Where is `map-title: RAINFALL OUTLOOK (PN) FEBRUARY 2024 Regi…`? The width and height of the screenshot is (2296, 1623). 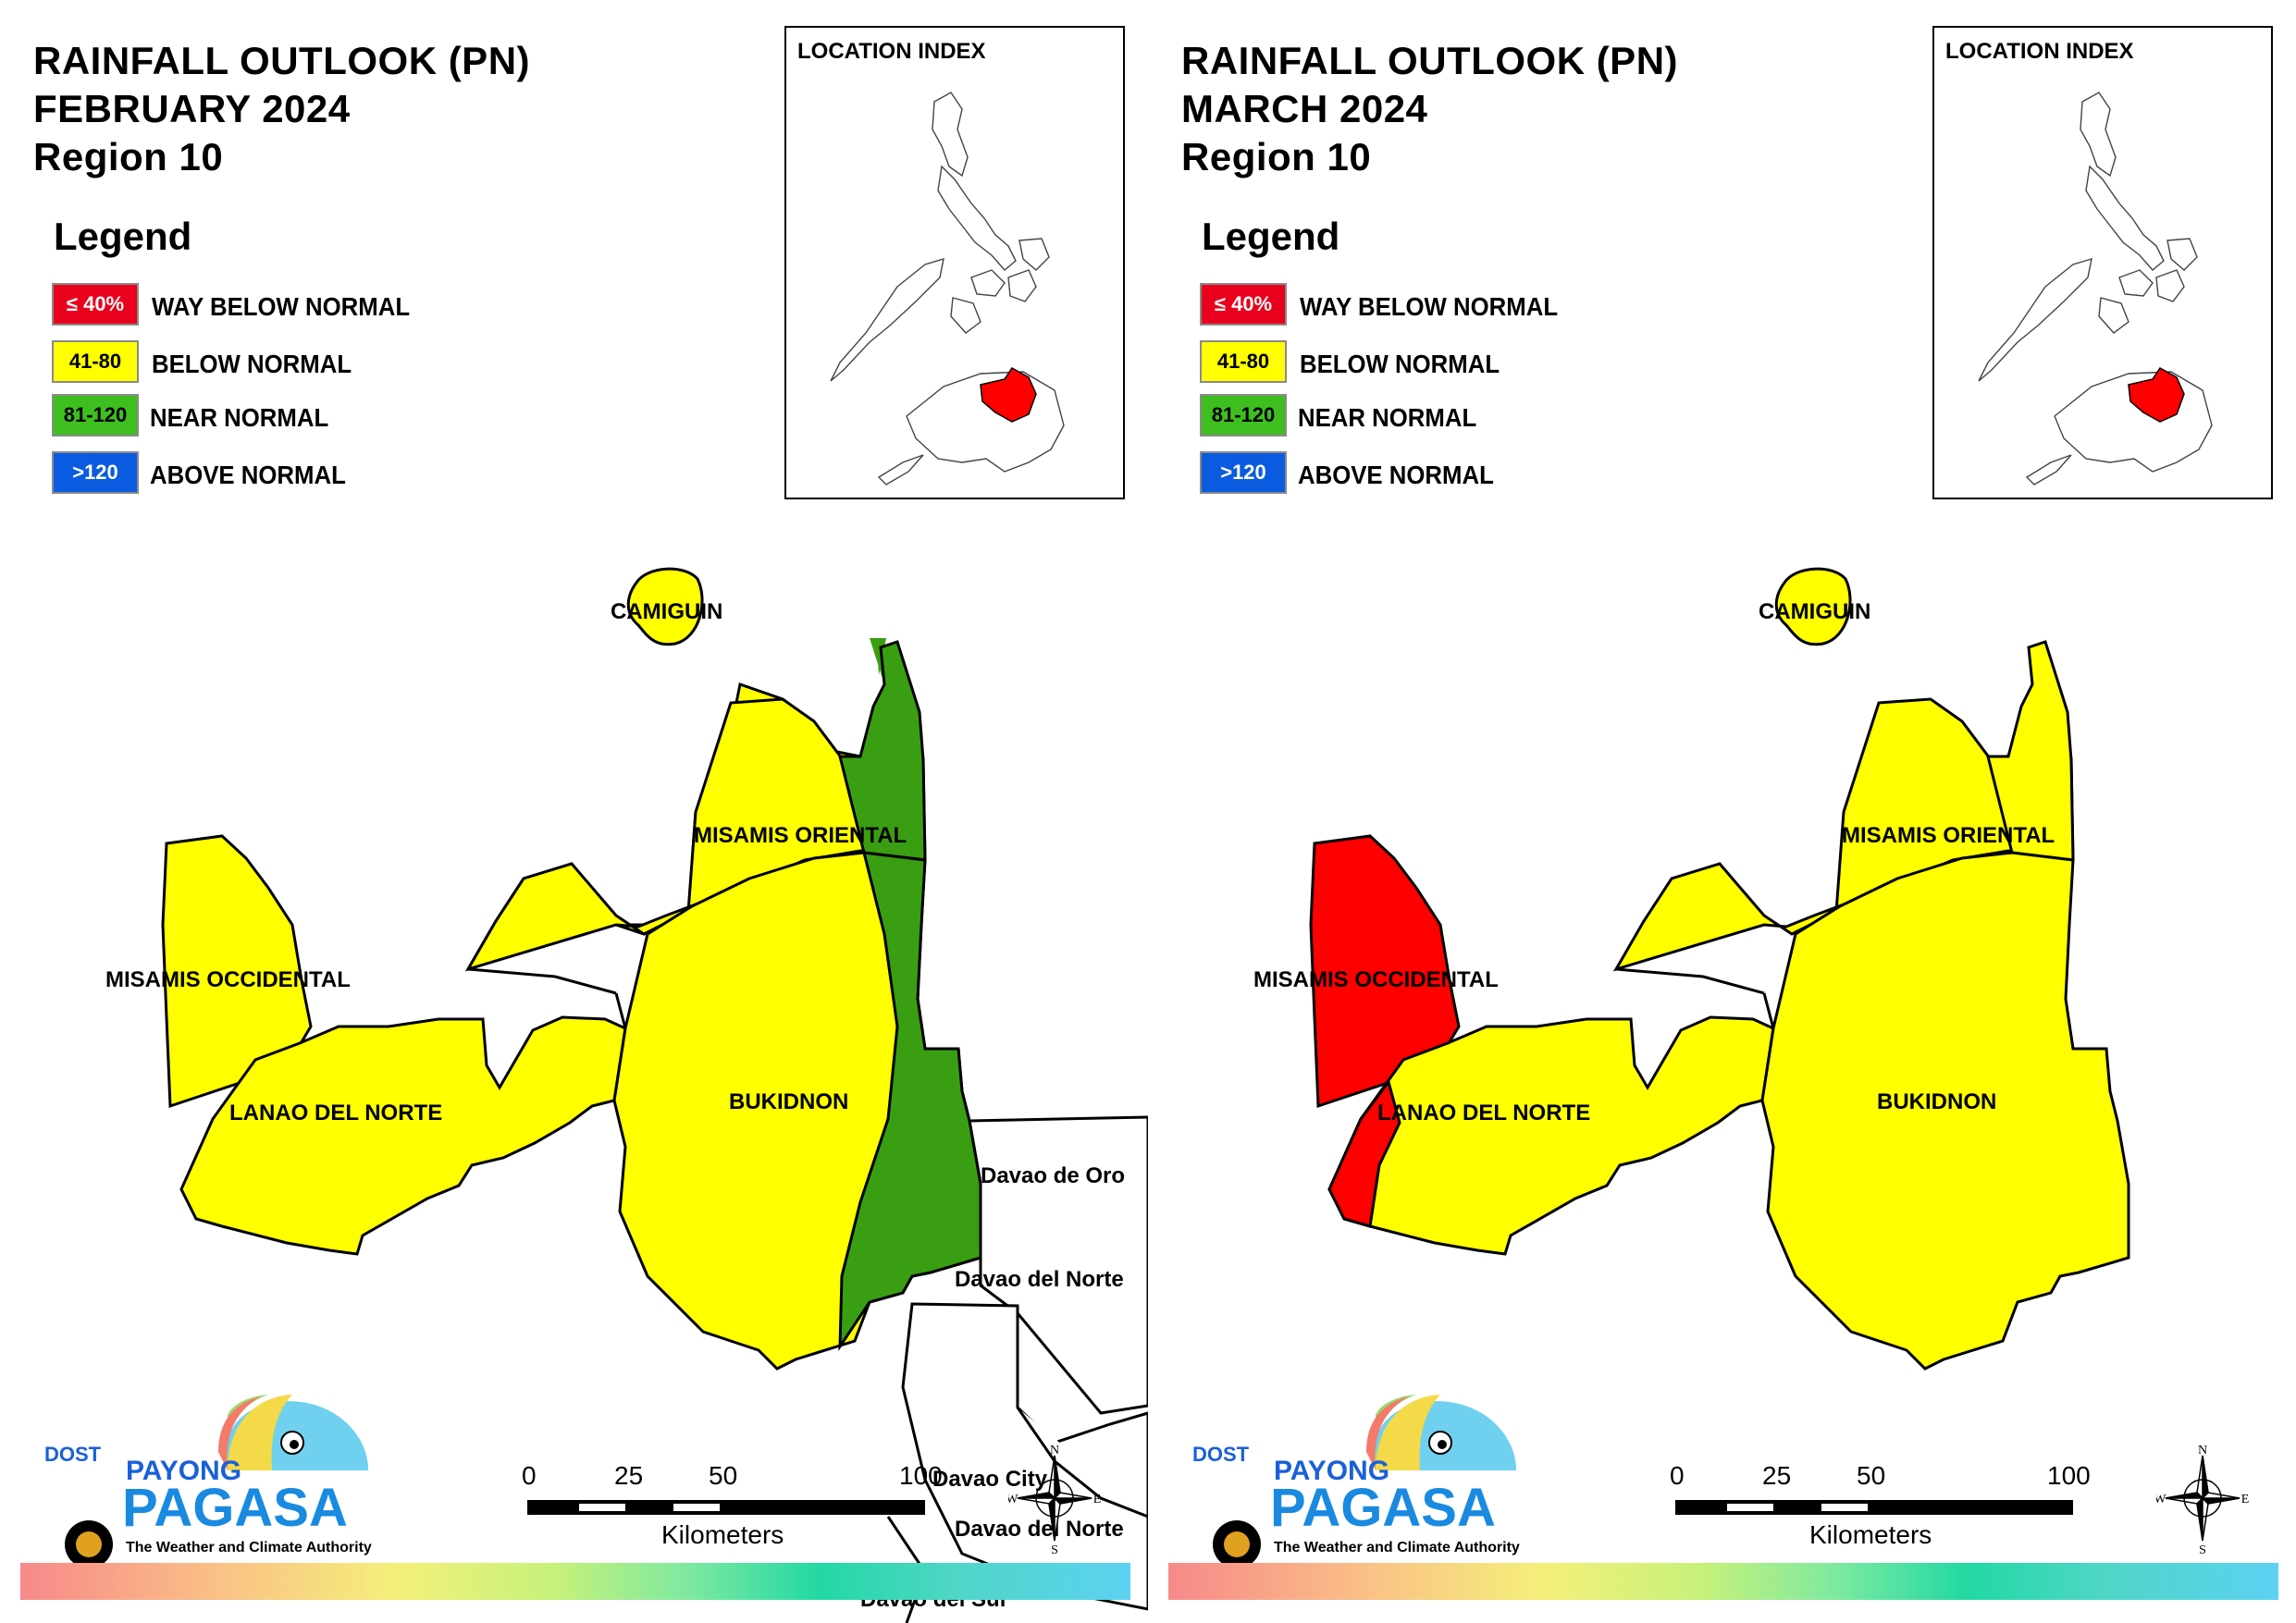
map-title: RAINFALL OUTLOOK (PN) FEBRUARY 2024 Regi… is located at coordinates (281, 109).